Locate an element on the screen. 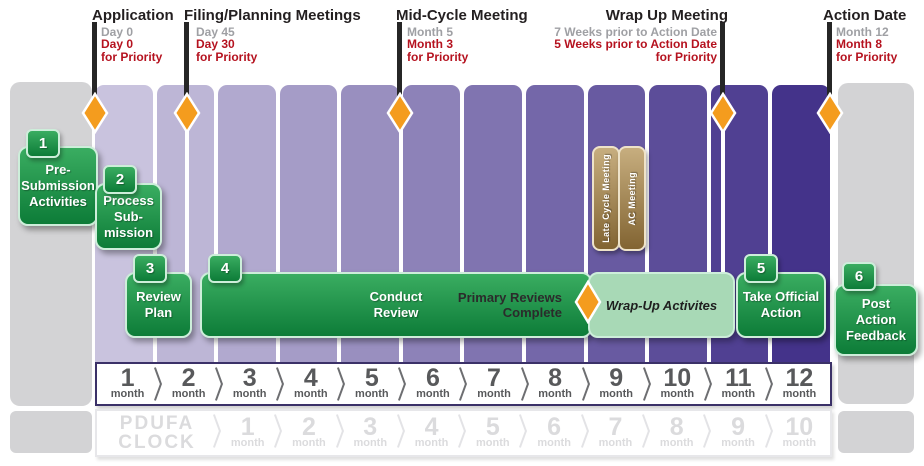  step-2-badge: 2 is located at coordinates (120, 179).